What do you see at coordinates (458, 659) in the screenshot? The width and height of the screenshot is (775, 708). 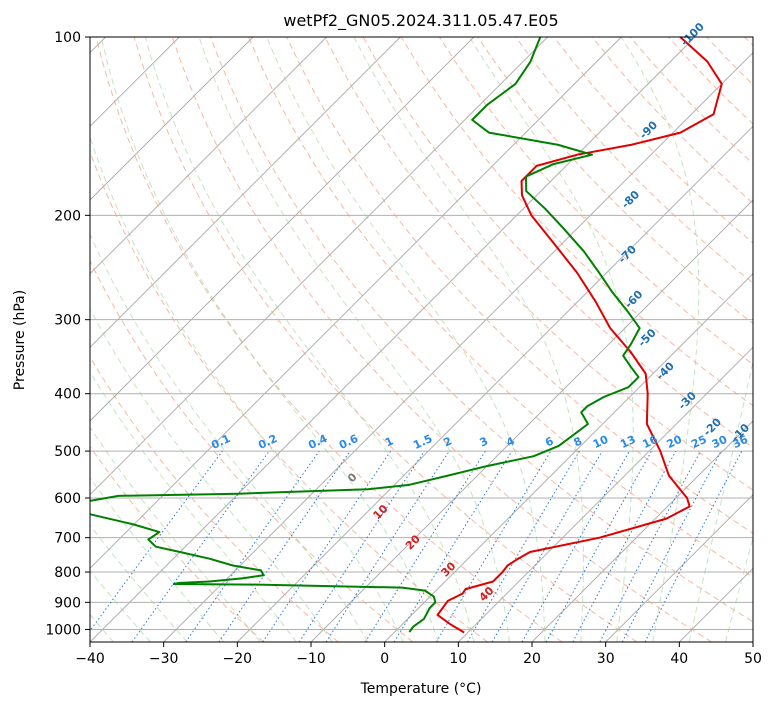 I see `x-tick-label: 10` at bounding box center [458, 659].